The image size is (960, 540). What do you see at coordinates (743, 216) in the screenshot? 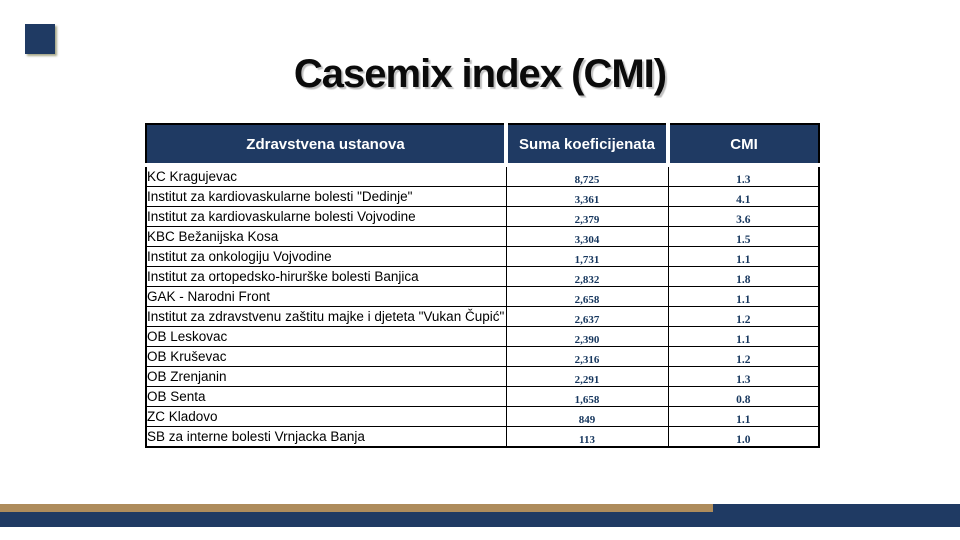
I see `cmi-cell: 3.6` at bounding box center [743, 216].